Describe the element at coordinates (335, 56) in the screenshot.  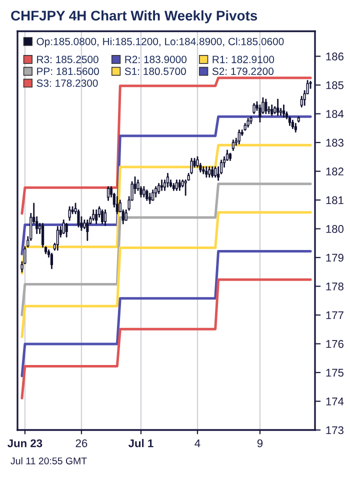
I see `y-tick-label: 186` at that location.